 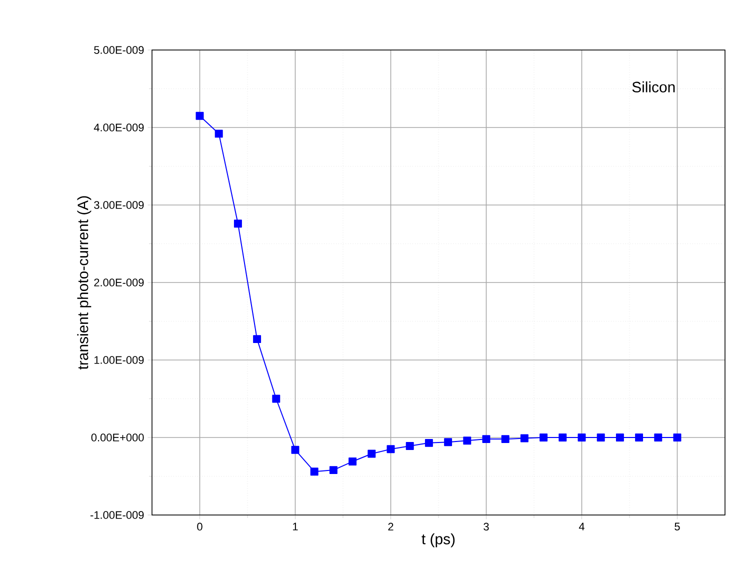 What do you see at coordinates (119, 50) in the screenshot?
I see `y-tick-label: 5.00E-009` at bounding box center [119, 50].